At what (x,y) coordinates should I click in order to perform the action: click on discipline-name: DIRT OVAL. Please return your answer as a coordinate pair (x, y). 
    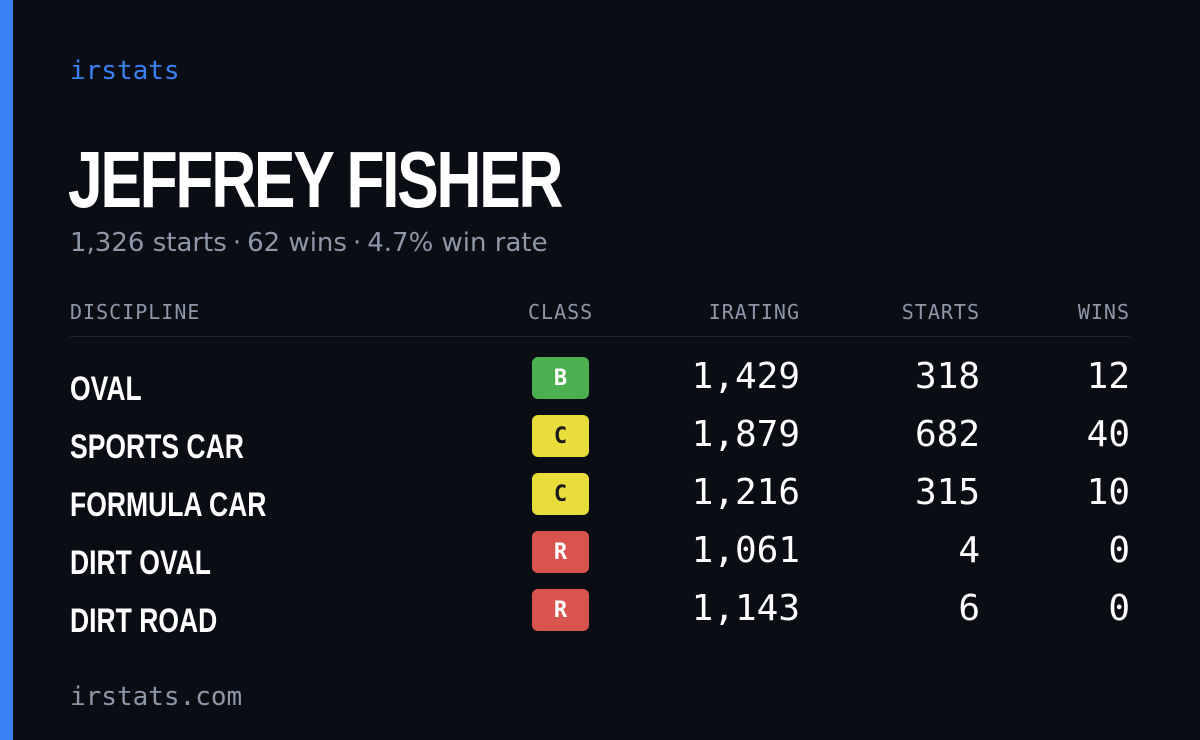
    Looking at the image, I should click on (140, 562).